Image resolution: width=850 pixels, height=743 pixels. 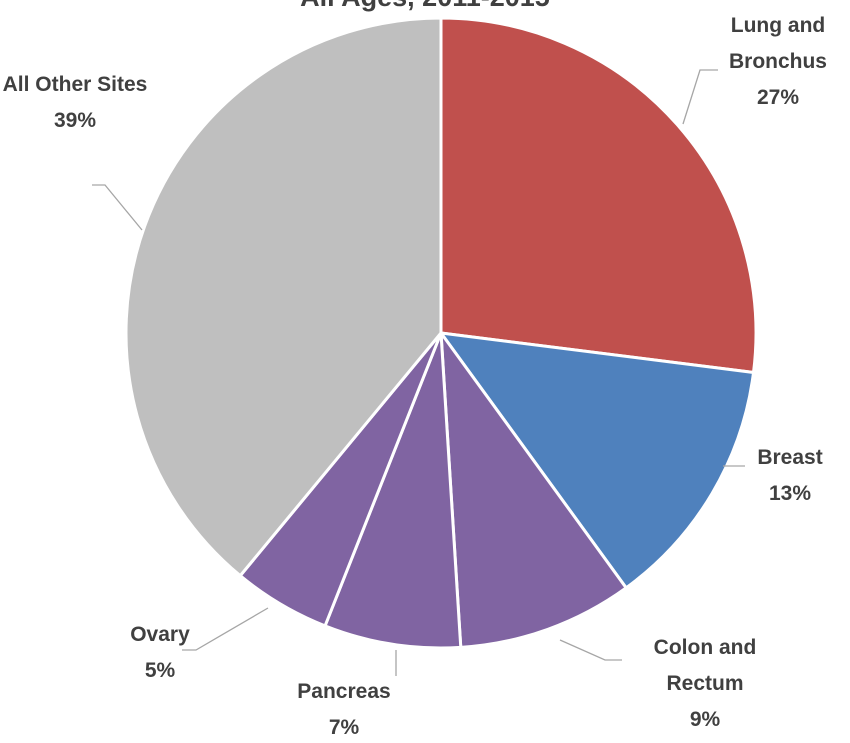 I want to click on slice-label: All Other Sites, so click(x=75, y=84).